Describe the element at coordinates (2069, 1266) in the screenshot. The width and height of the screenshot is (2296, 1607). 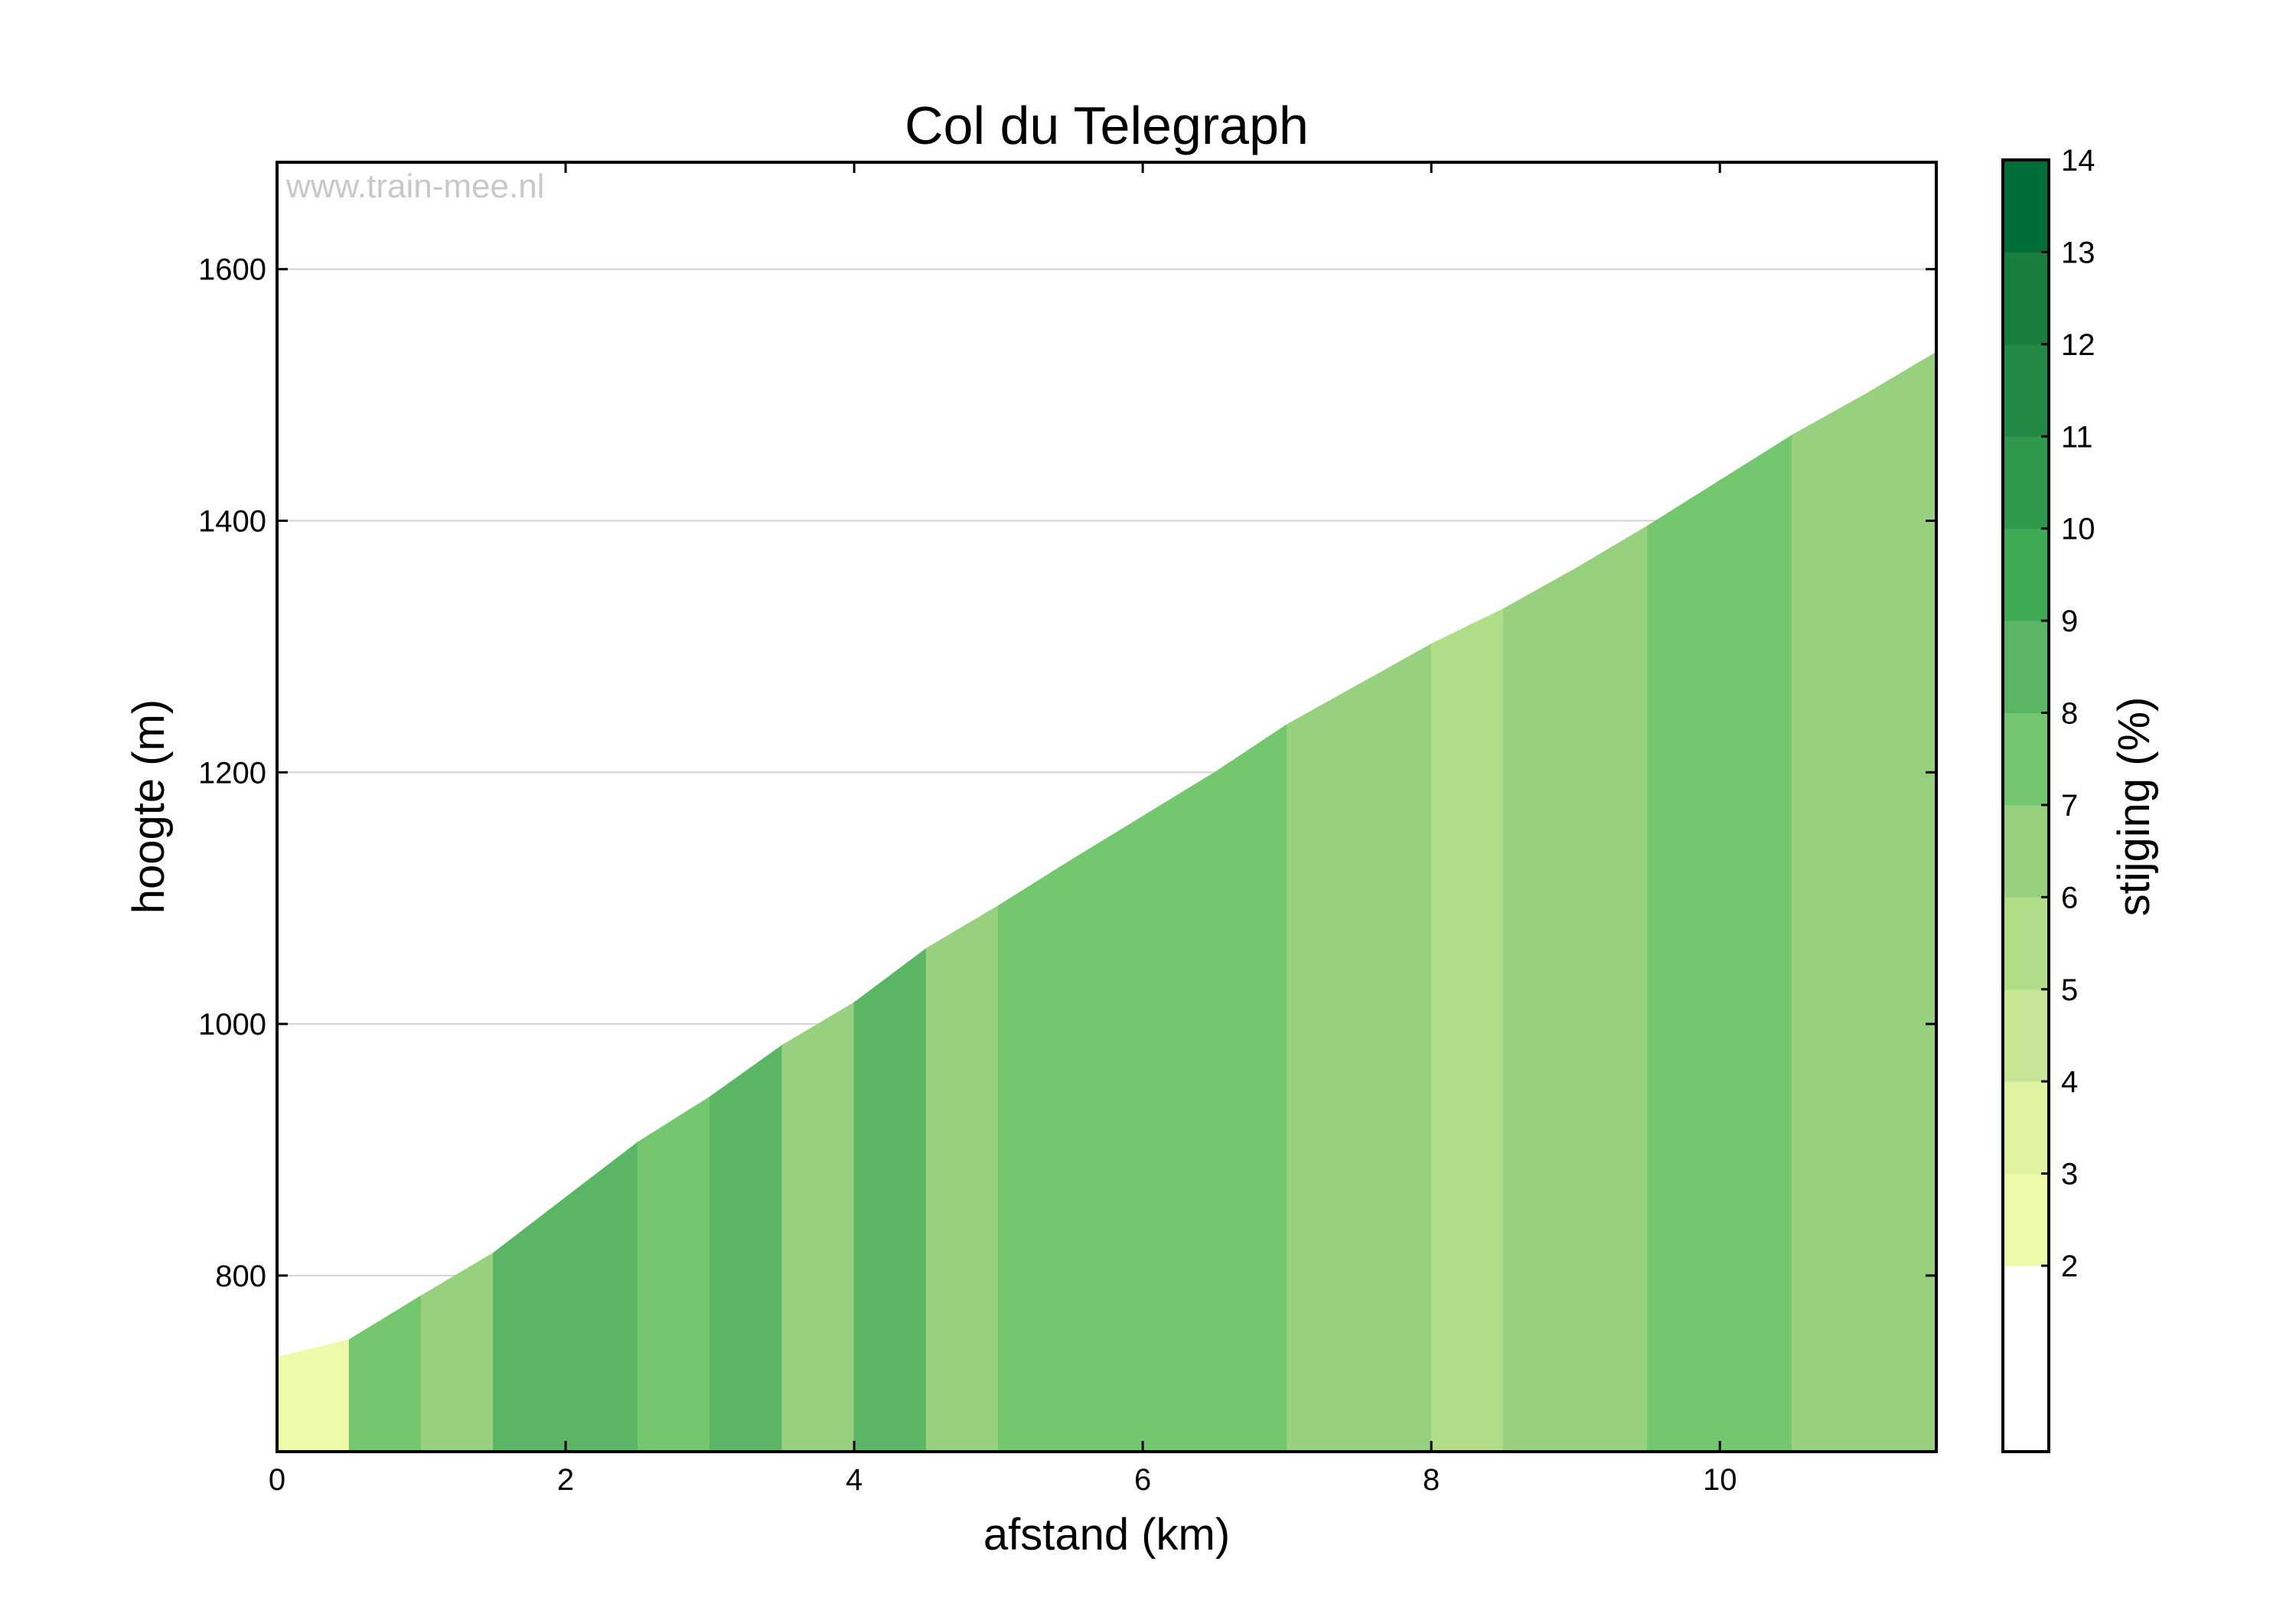
I see `colorbar-tick-label: 2` at that location.